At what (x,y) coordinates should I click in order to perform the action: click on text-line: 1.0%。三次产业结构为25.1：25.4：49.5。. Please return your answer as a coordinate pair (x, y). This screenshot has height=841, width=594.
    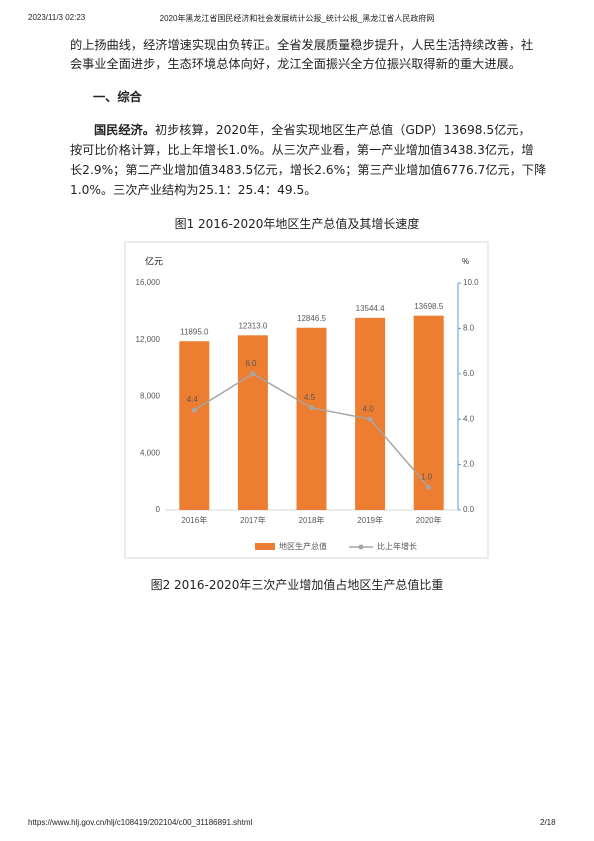
    Looking at the image, I should click on (193, 190).